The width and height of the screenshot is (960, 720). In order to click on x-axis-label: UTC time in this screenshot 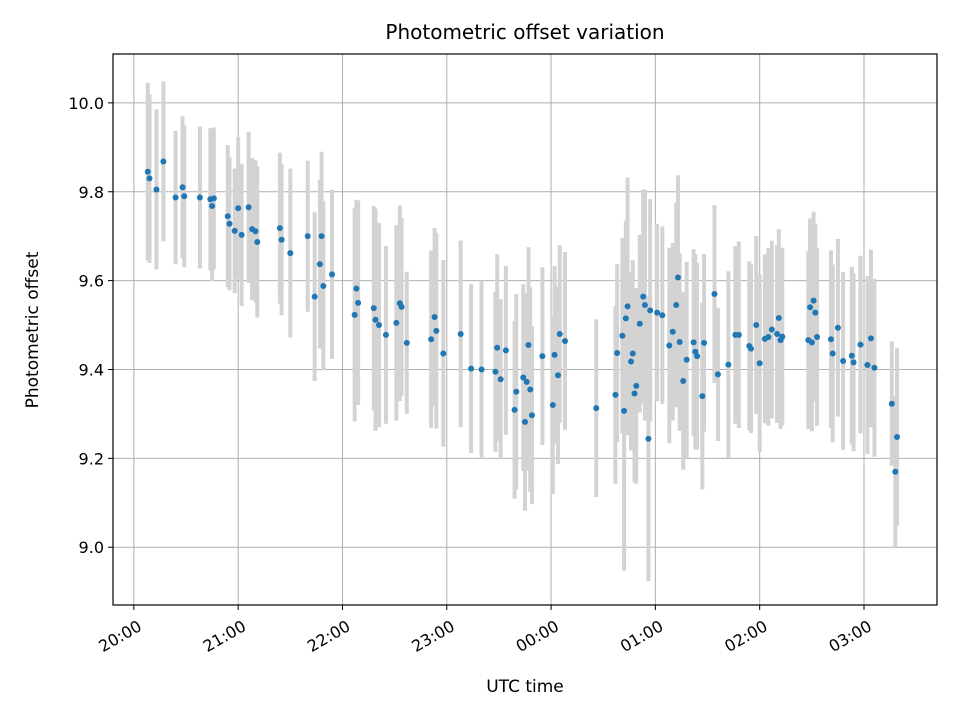, I will do `click(525, 687)`.